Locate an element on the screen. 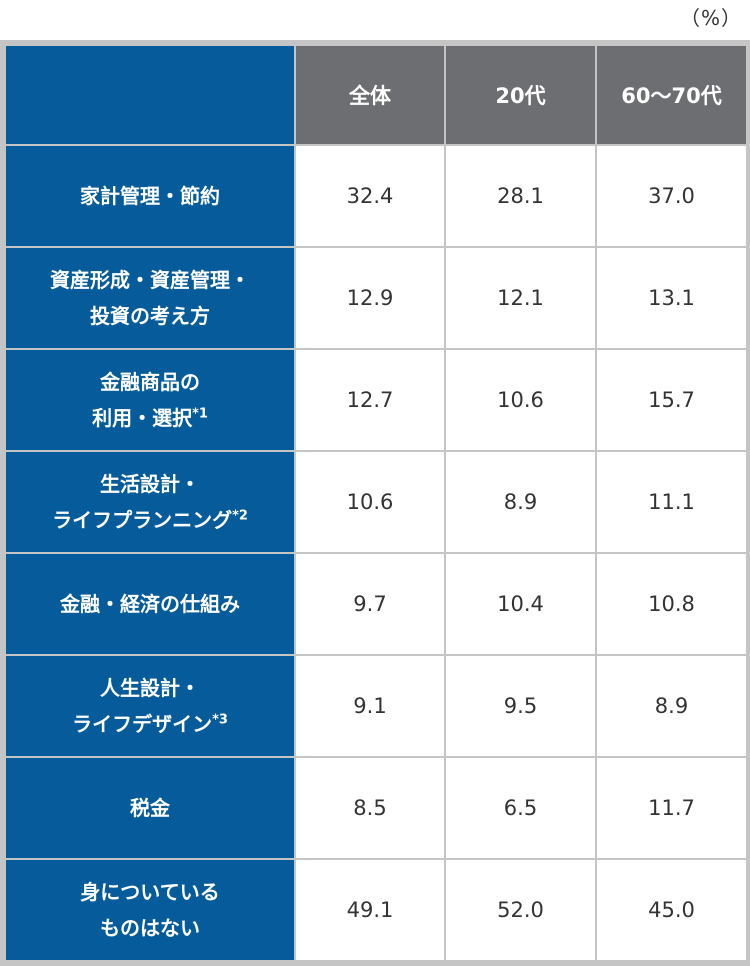 The image size is (750, 966). value-cell: 13.1 is located at coordinates (671, 298).